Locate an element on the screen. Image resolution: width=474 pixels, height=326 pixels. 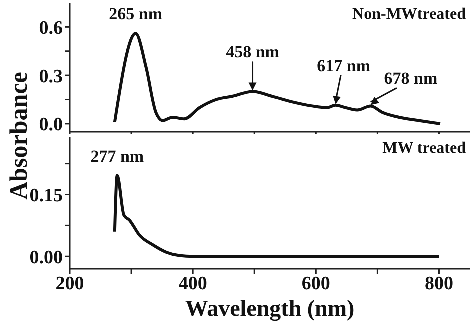
y-tick-label: 0.00 is located at coordinates (46, 257).